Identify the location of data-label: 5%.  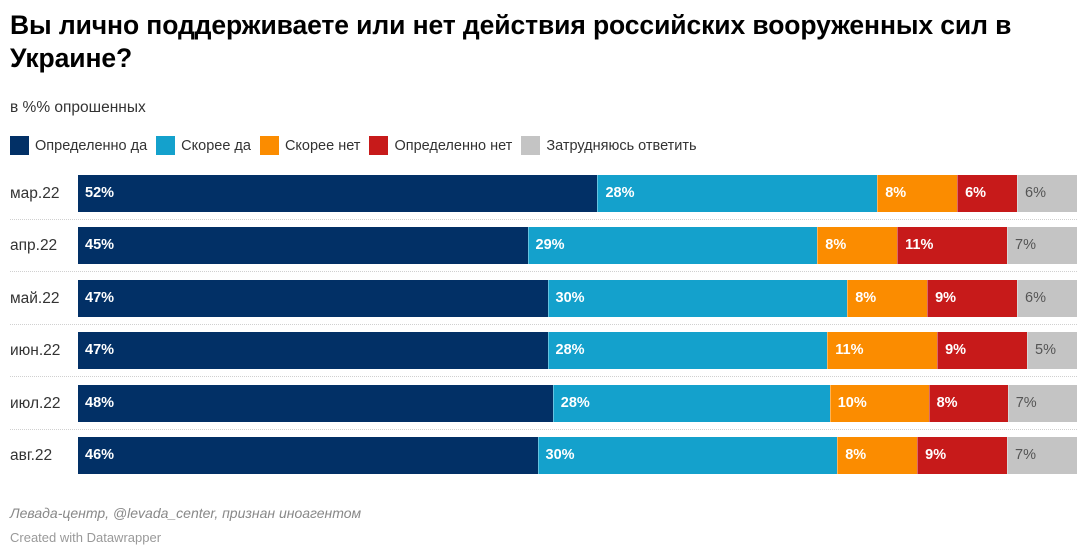
(1045, 350).